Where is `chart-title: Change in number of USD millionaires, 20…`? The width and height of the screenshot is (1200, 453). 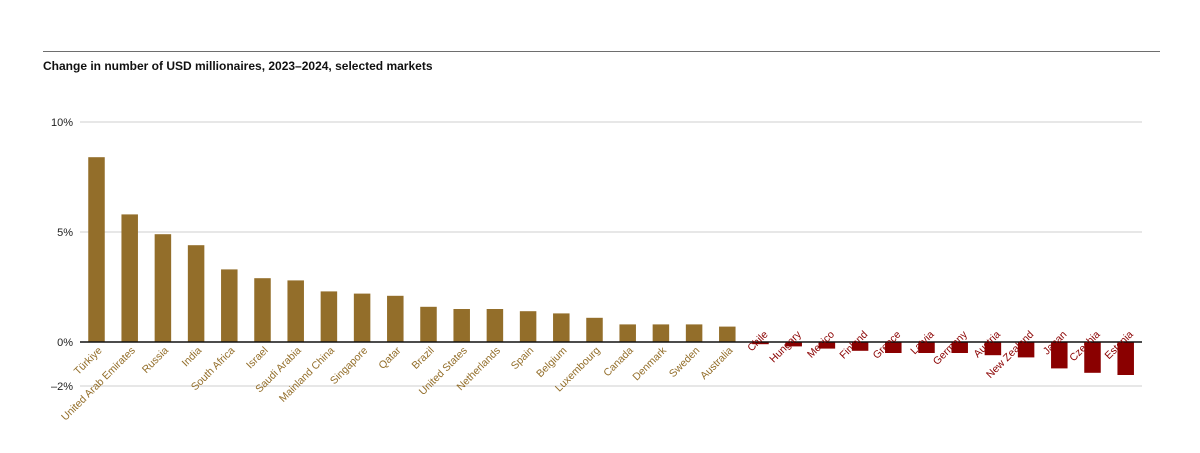
chart-title: Change in number of USD millionaires, 20… is located at coordinates (238, 66).